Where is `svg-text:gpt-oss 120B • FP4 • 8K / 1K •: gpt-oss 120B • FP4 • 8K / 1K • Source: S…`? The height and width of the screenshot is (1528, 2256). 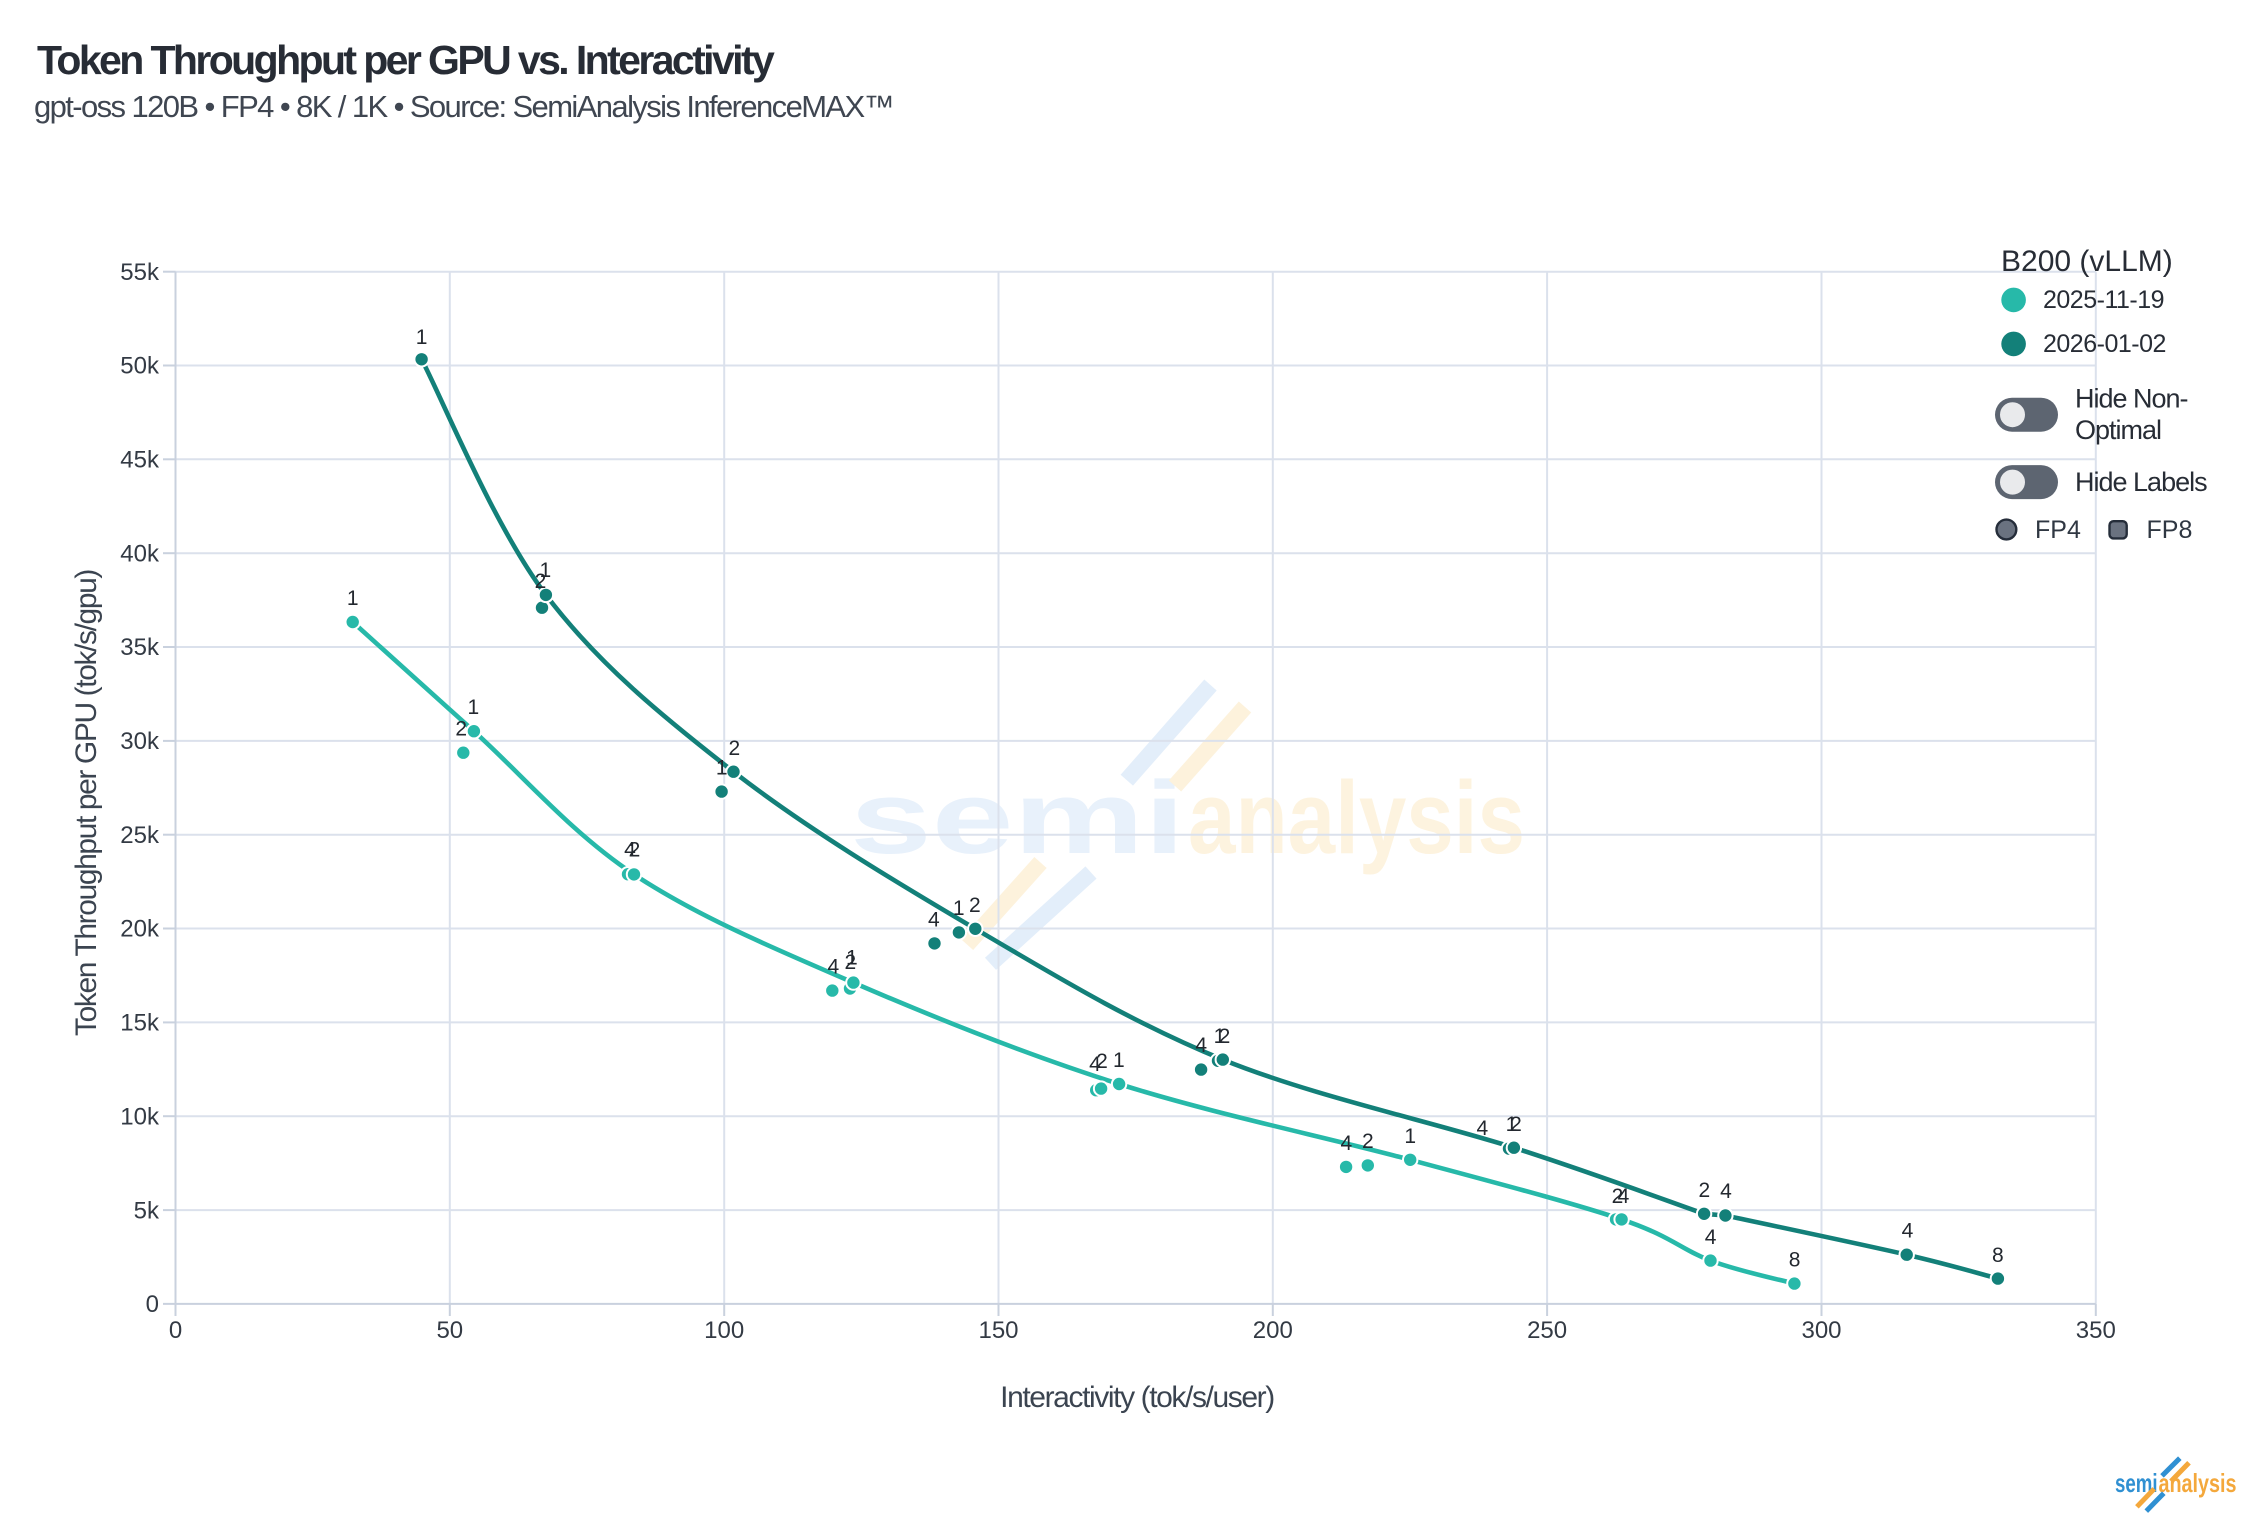 svg-text:gpt-oss 120B • FP4 • 8K / 1K •: gpt-oss 120B • FP4 • 8K / 1K • Source: S… is located at coordinates (463, 106).